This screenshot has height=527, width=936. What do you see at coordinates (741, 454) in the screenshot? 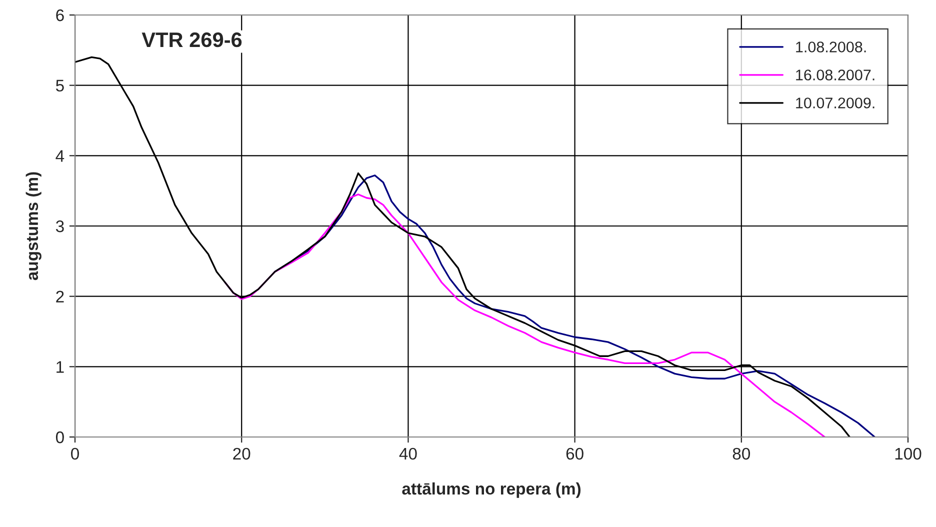
I see `x-tick-label: 80` at bounding box center [741, 454].